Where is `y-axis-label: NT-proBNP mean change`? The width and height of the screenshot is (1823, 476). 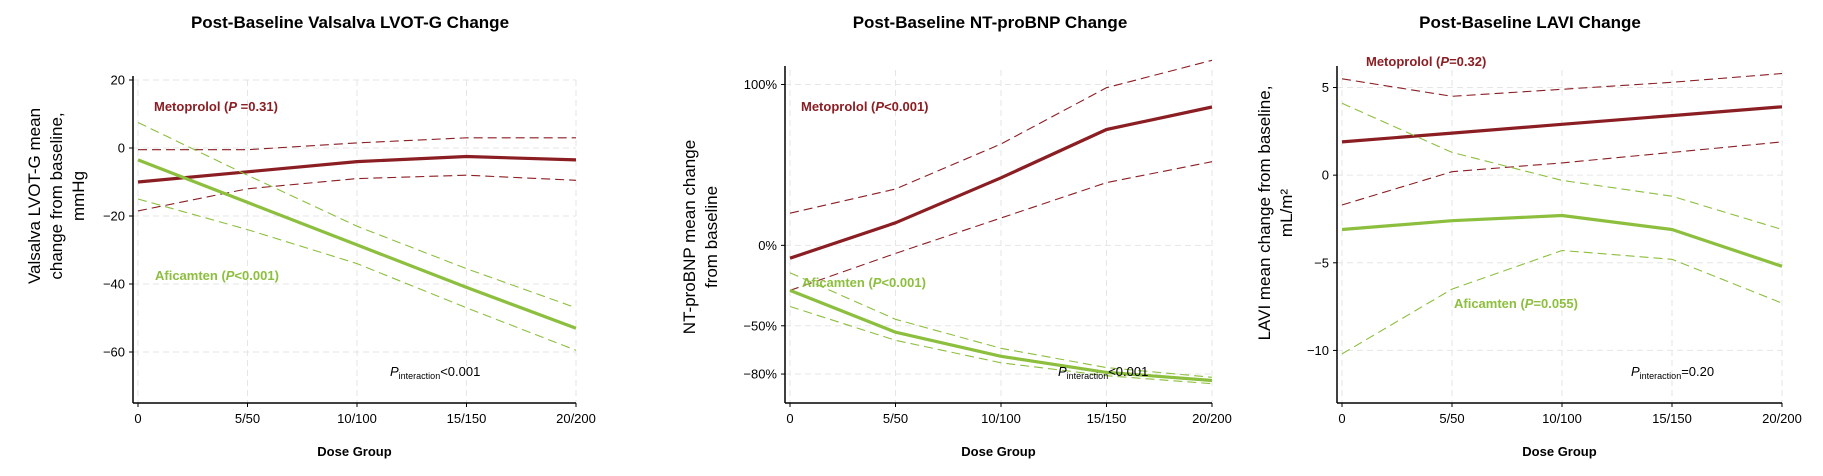
y-axis-label: NT-proBNP mean change is located at coordinates (689, 237).